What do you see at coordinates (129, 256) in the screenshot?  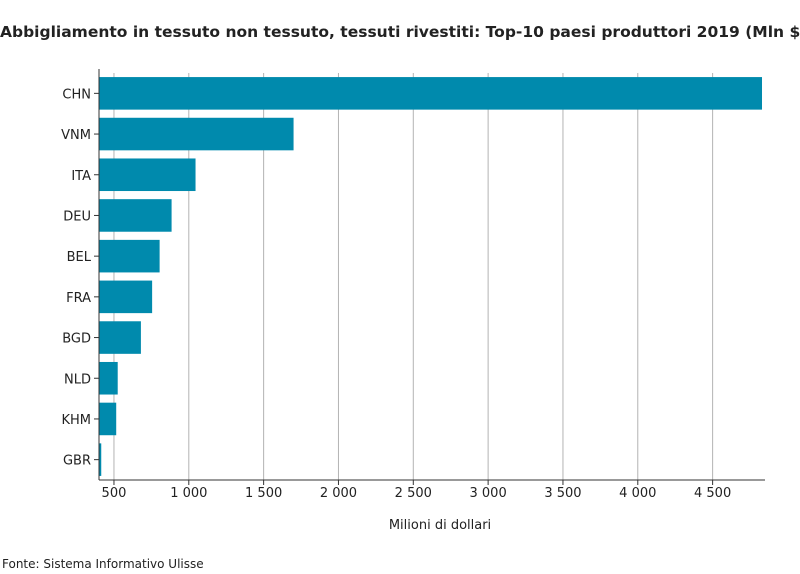 I see `bar-bel` at bounding box center [129, 256].